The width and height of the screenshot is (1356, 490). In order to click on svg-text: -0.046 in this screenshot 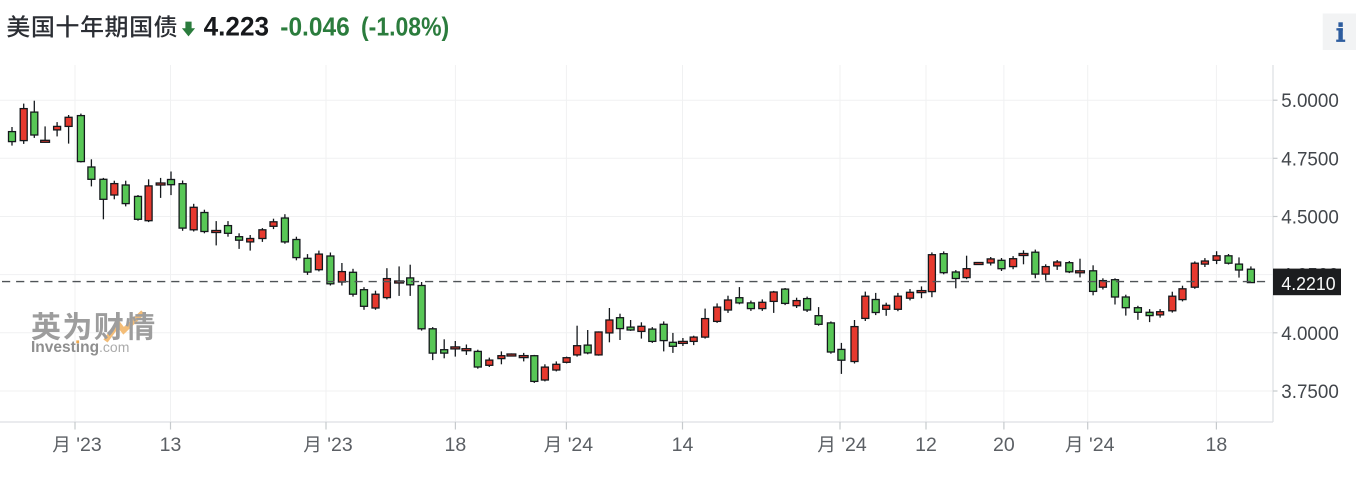, I will do `click(314, 26)`.